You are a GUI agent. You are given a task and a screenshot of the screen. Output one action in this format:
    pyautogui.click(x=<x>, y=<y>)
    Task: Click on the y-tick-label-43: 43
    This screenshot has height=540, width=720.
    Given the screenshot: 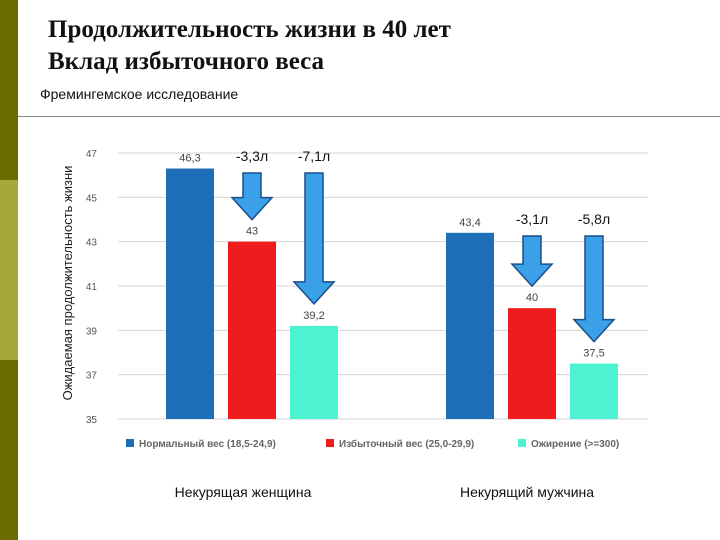 What is the action you would take?
    pyautogui.click(x=92, y=243)
    